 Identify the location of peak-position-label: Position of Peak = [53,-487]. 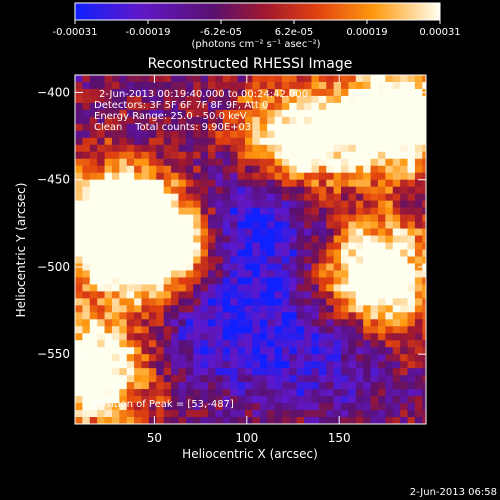
(164, 404).